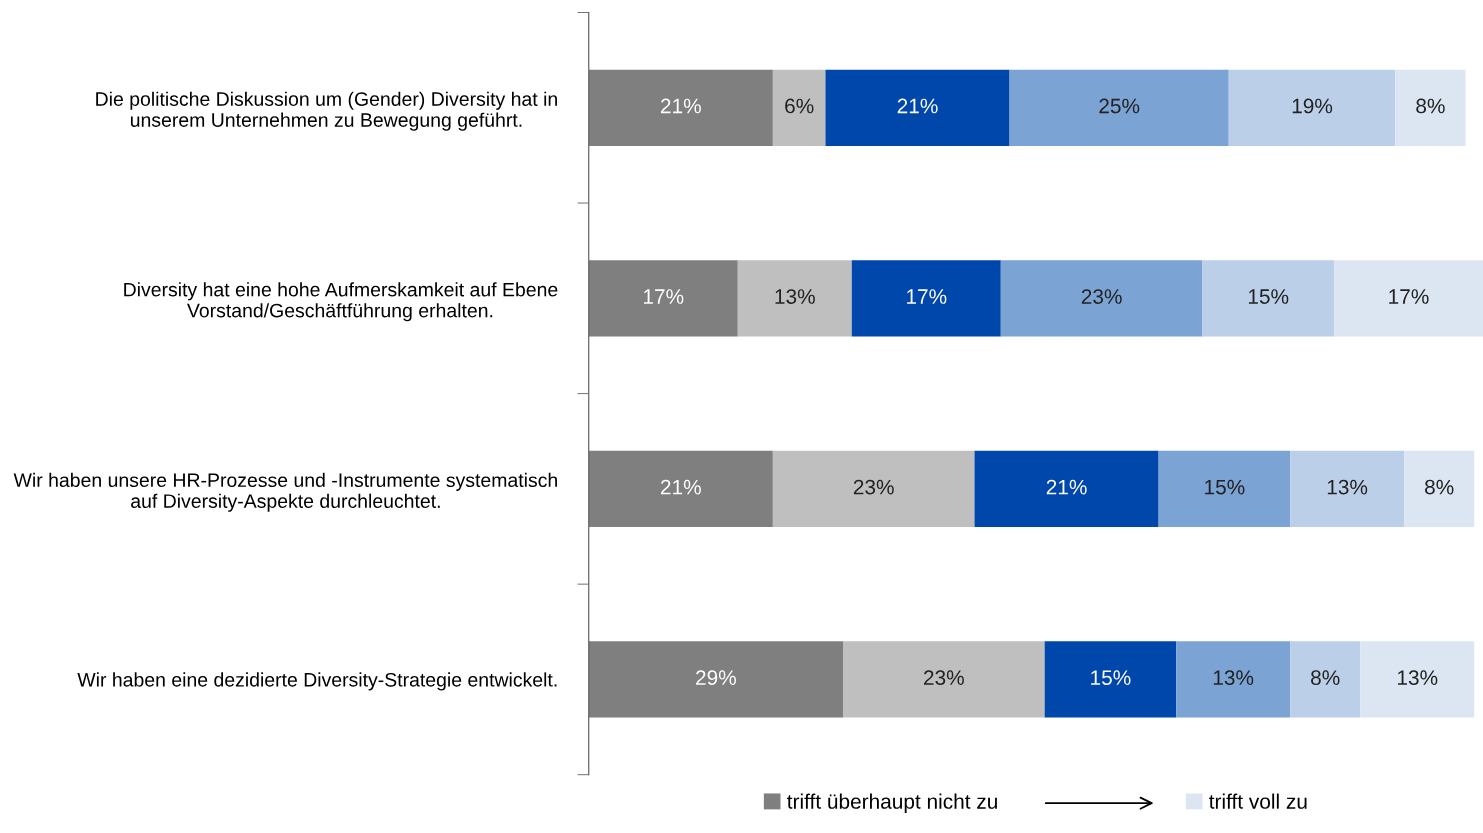 This screenshot has height=833, width=1483. I want to click on data-label: 25%, so click(1119, 106).